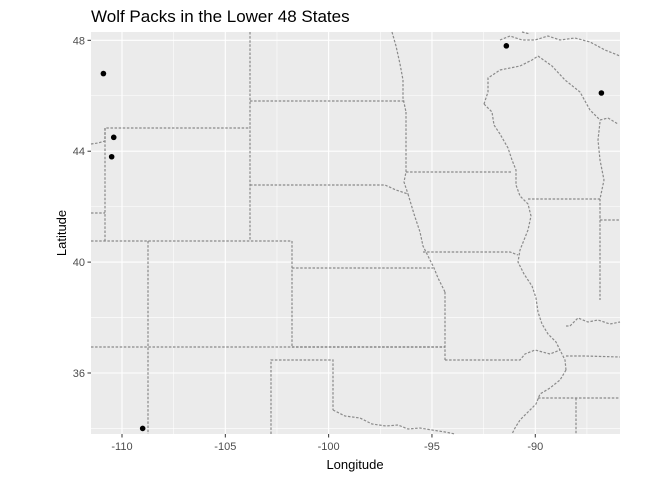  What do you see at coordinates (354, 464) in the screenshot?
I see `x-axis-title: Longitude` at bounding box center [354, 464].